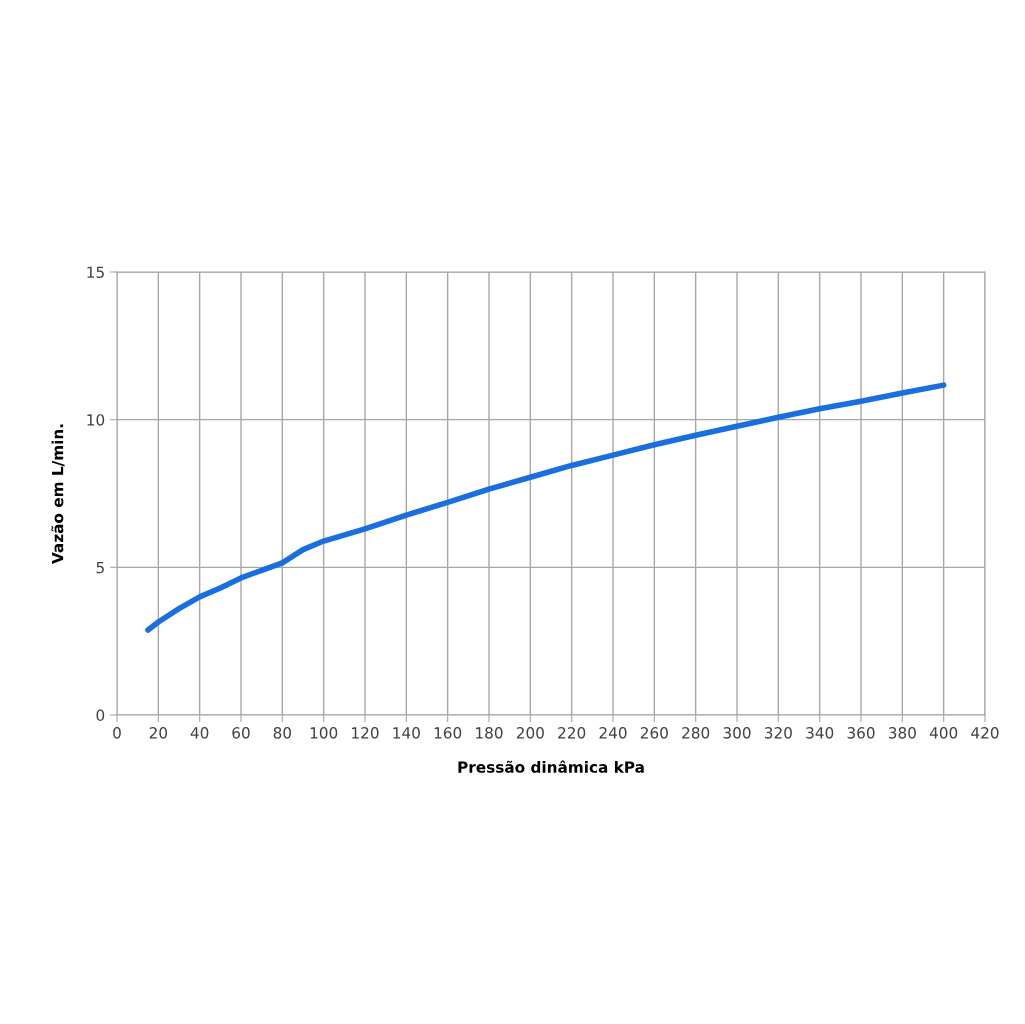 The image size is (1025, 1024). I want to click on x-tick-label: 20, so click(158, 733).